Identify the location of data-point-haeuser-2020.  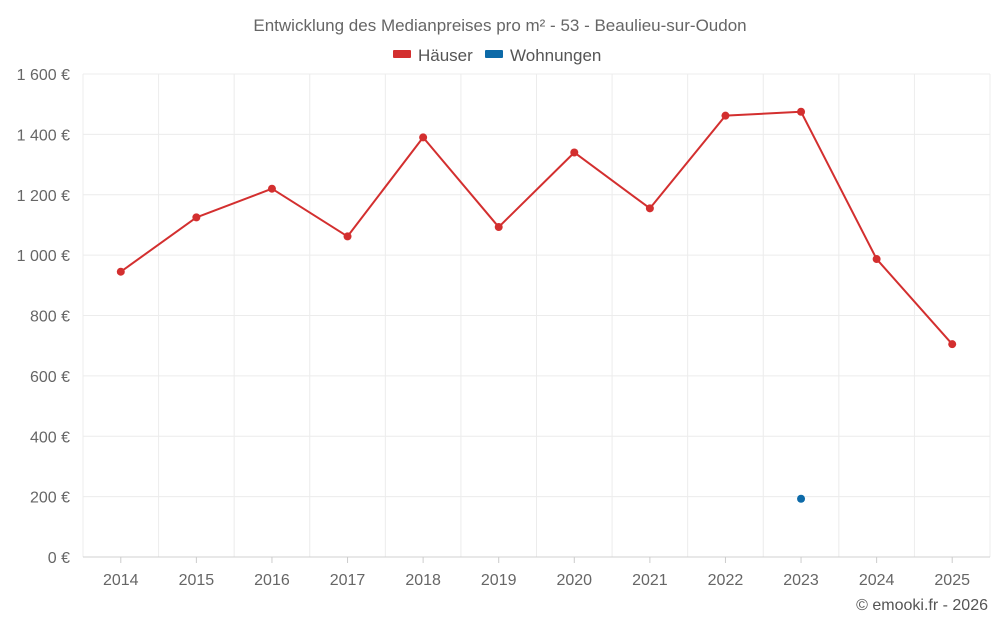
(574, 152).